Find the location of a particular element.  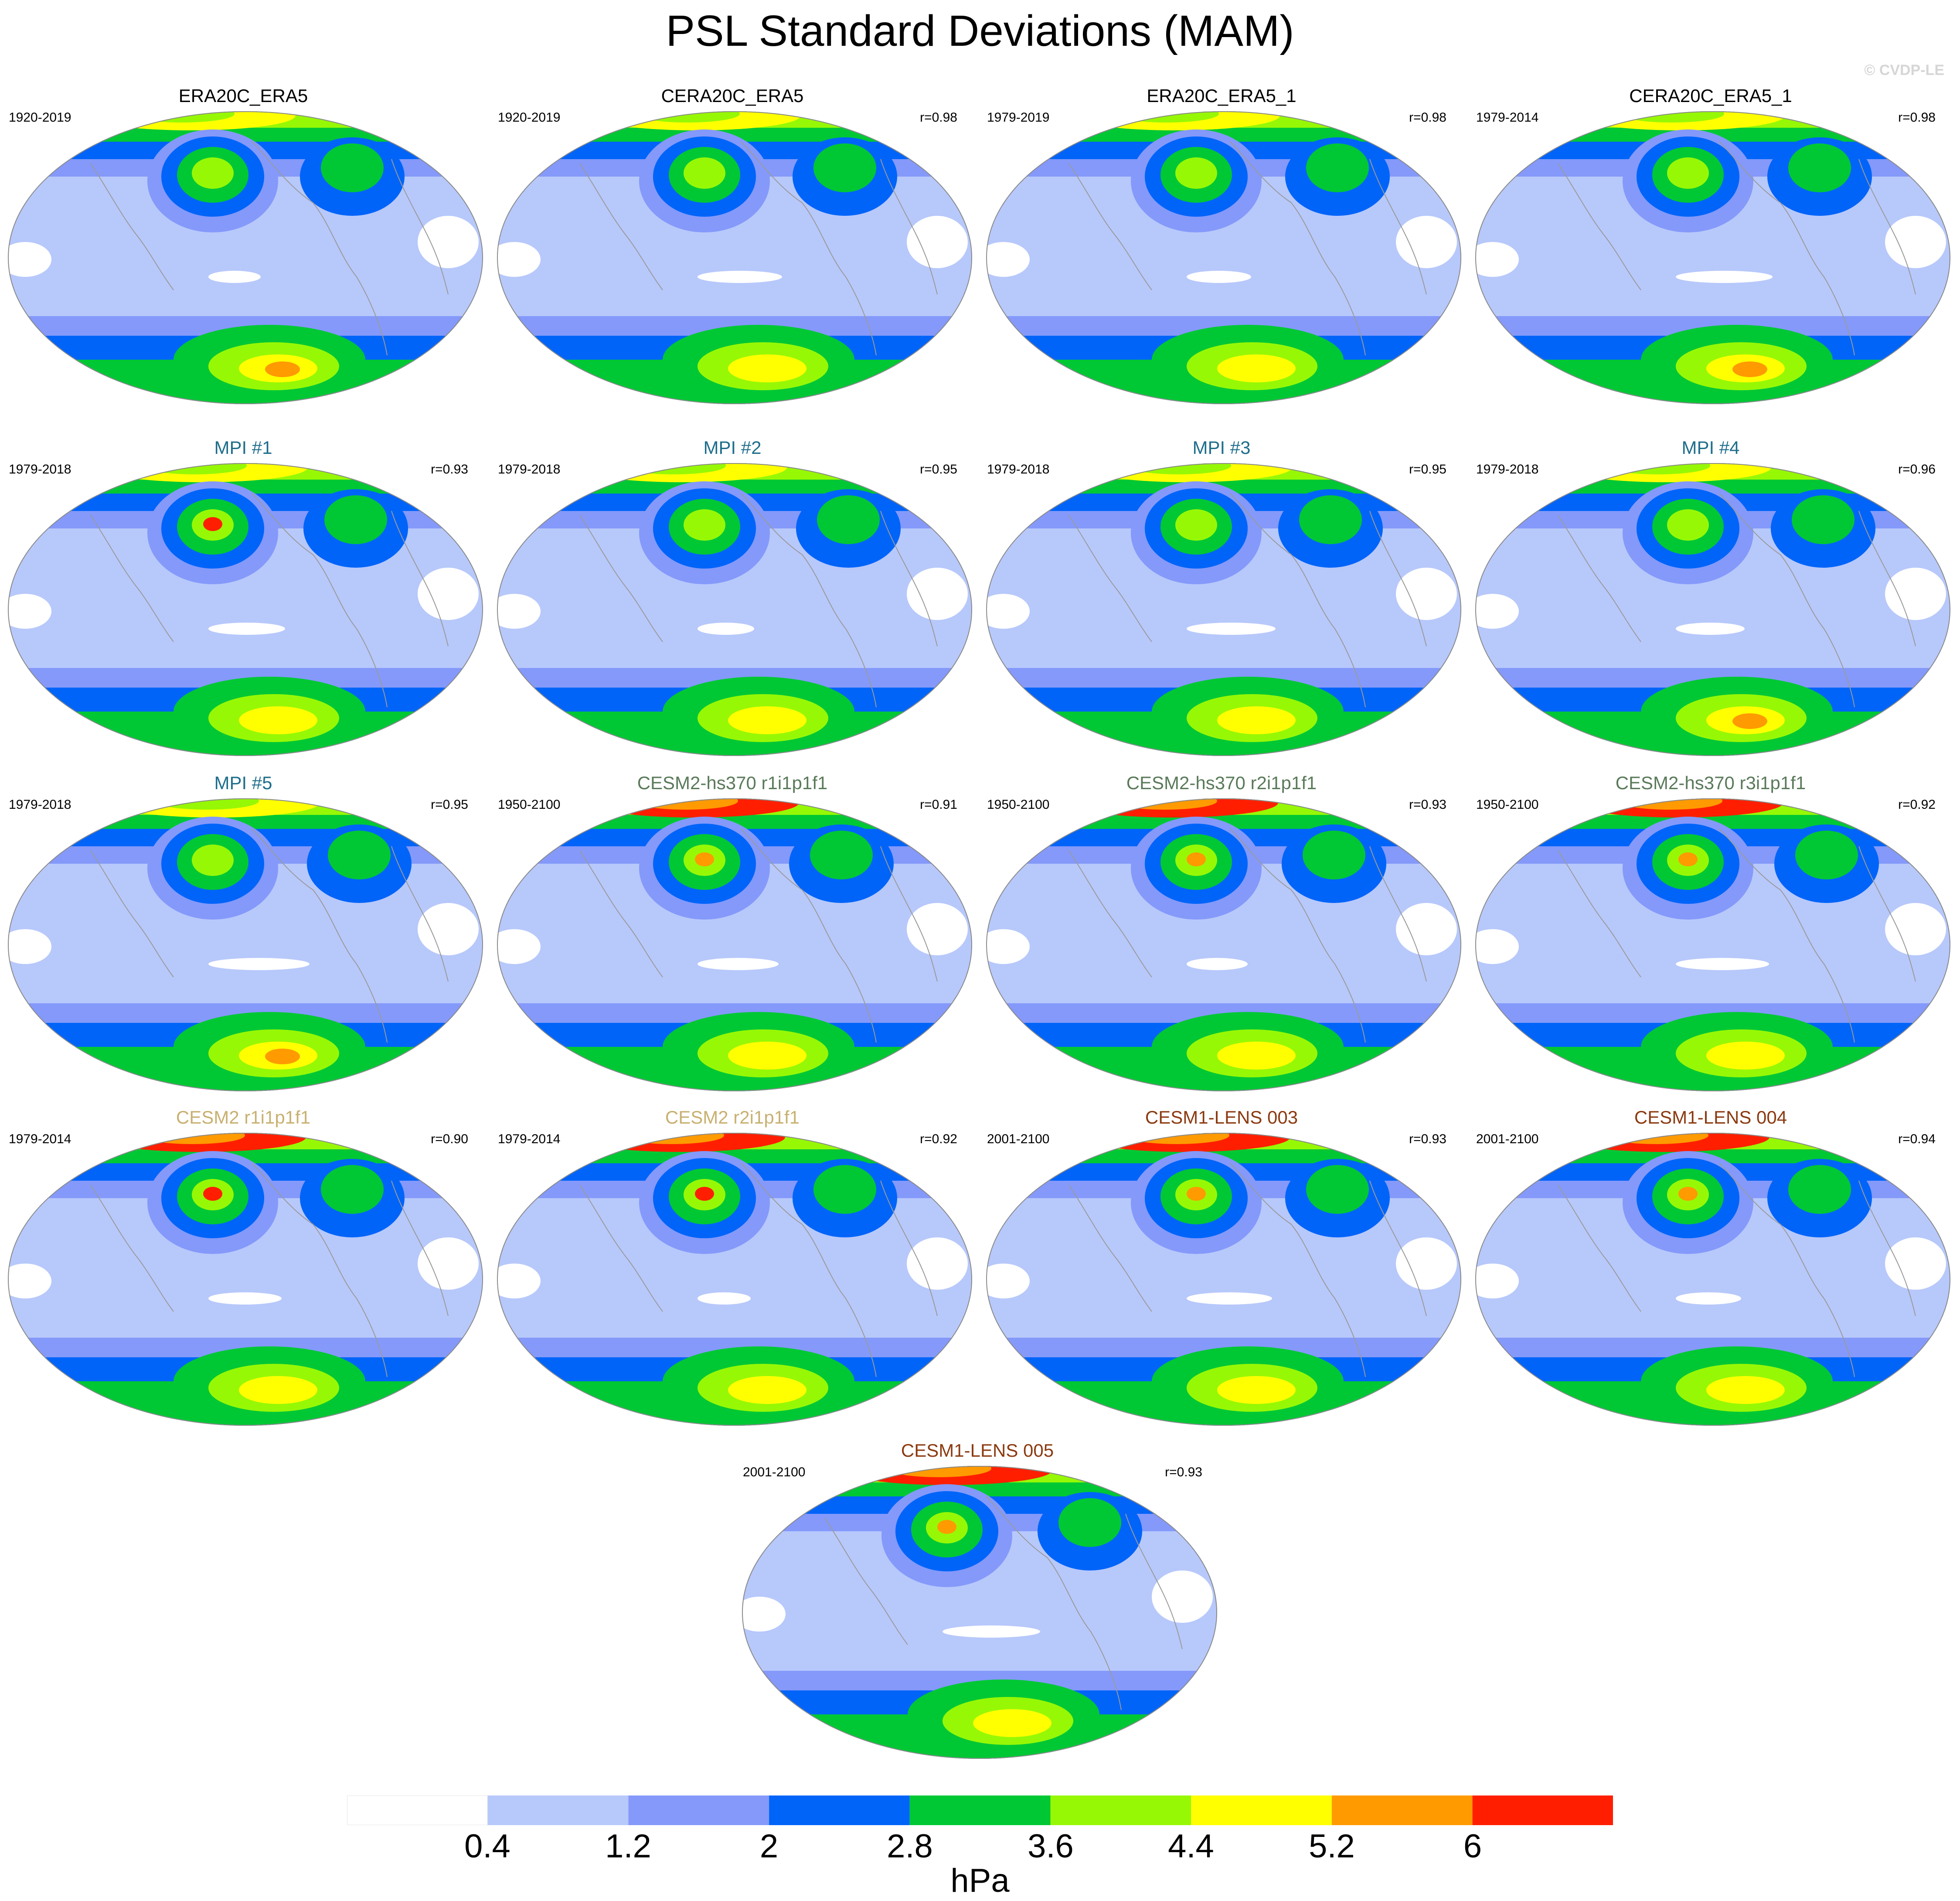

panel-years: 1920-2019 is located at coordinates (529, 117).